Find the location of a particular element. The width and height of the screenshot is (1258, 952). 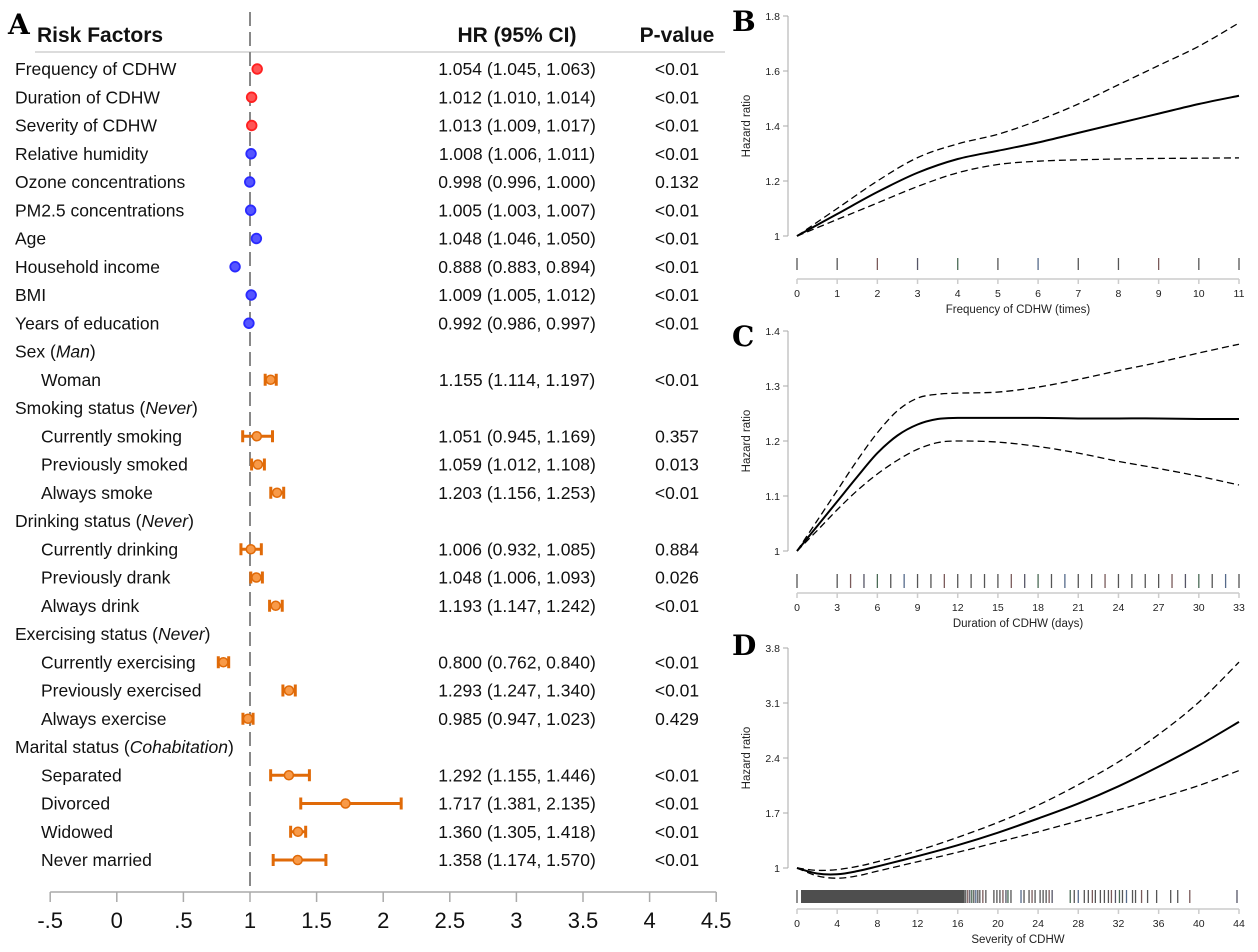

hr-ci-value: 0.998 (0.996, 1.000) is located at coordinates (517, 182).